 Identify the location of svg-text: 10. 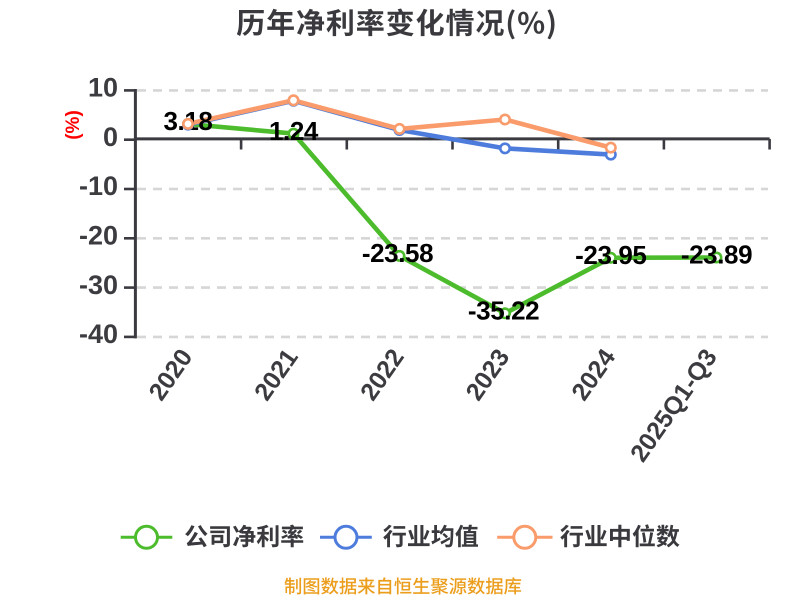
(103, 88).